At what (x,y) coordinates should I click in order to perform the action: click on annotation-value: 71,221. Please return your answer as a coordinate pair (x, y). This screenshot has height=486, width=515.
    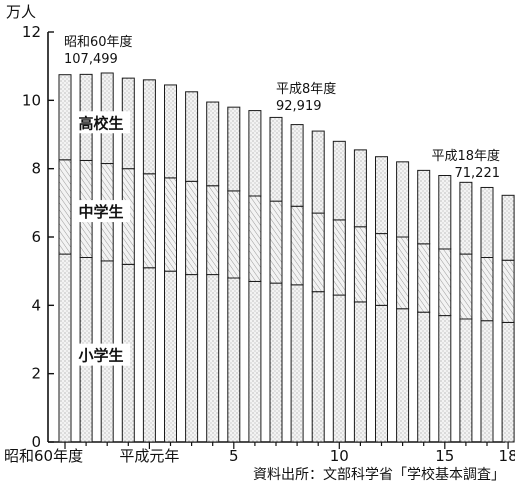
    Looking at the image, I should click on (478, 173).